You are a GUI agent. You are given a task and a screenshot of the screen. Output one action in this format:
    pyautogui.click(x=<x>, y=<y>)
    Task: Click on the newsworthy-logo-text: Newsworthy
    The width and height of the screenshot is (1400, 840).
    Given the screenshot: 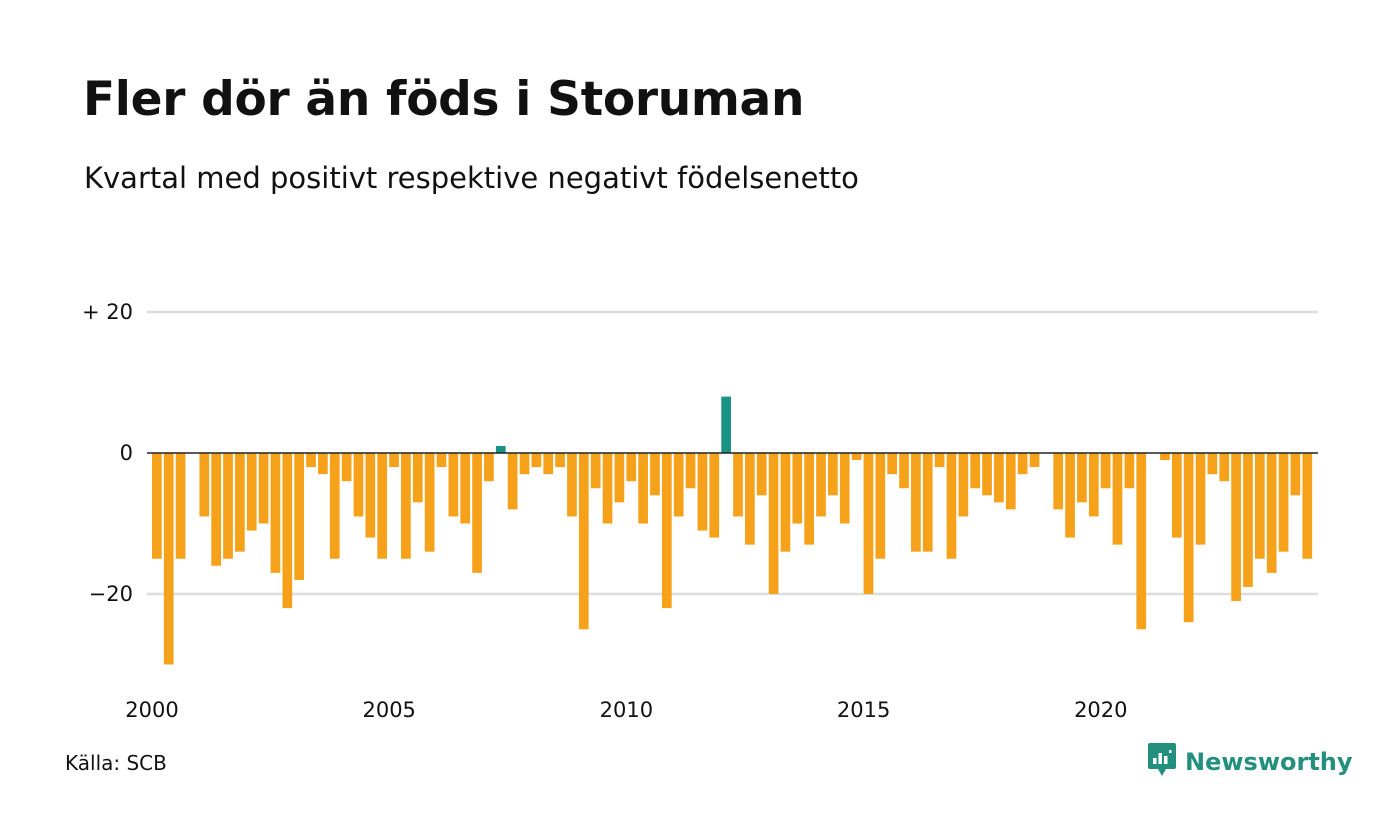 What is the action you would take?
    pyautogui.click(x=1269, y=762)
    